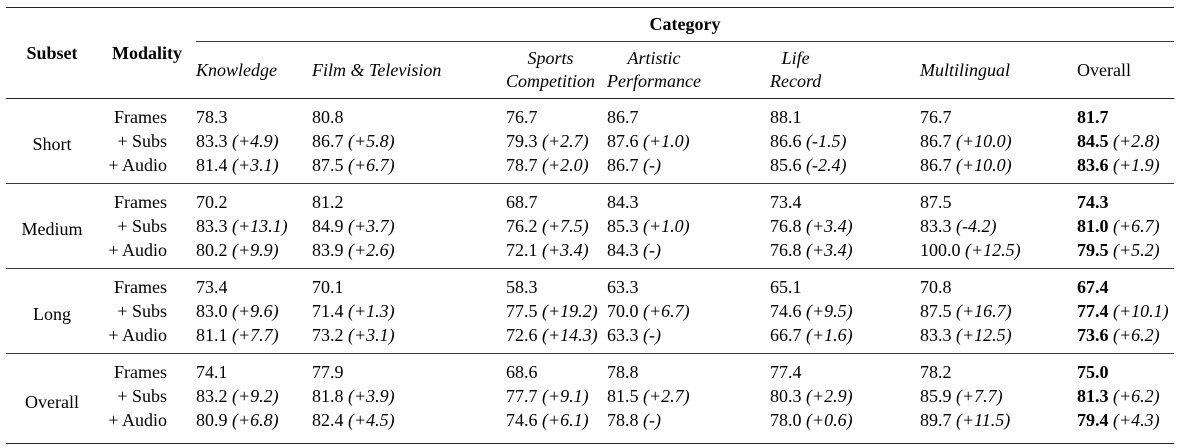 This screenshot has height=447, width=1180. What do you see at coordinates (998, 114) in the screenshot?
I see `score-cell: 76.7` at bounding box center [998, 114].